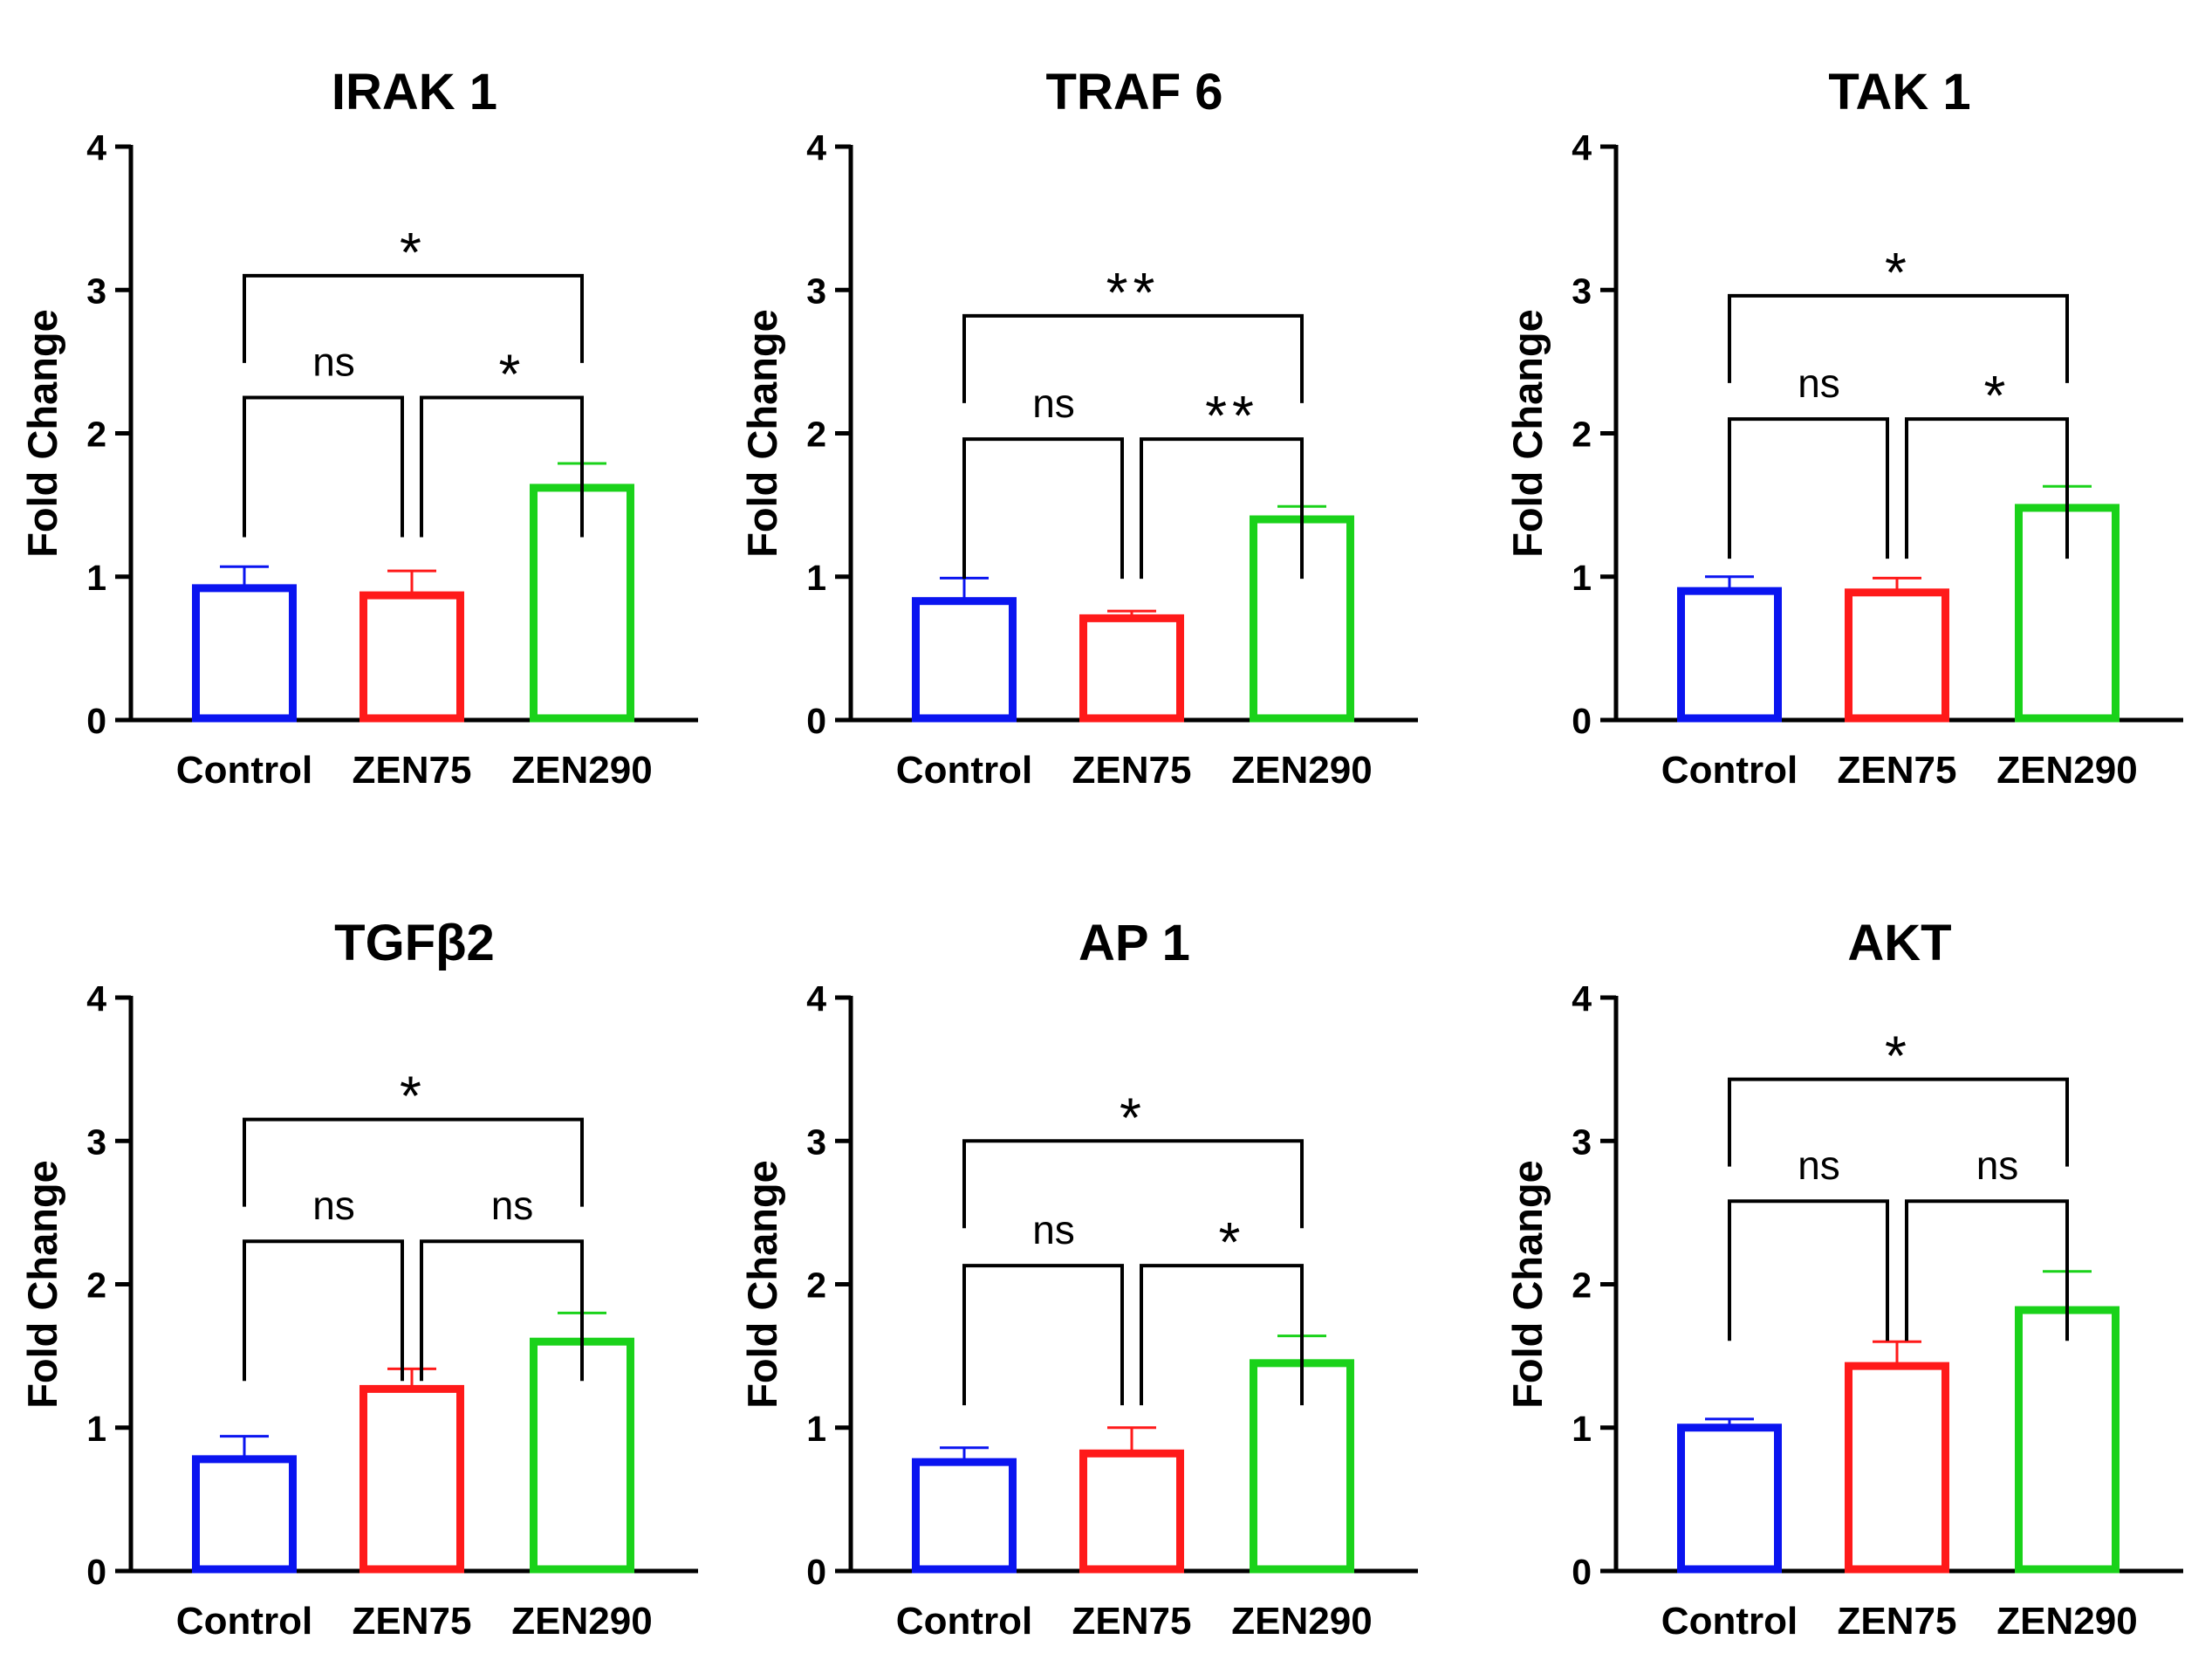  I want to click on chart-title: TRAF 6, so click(1134, 92).